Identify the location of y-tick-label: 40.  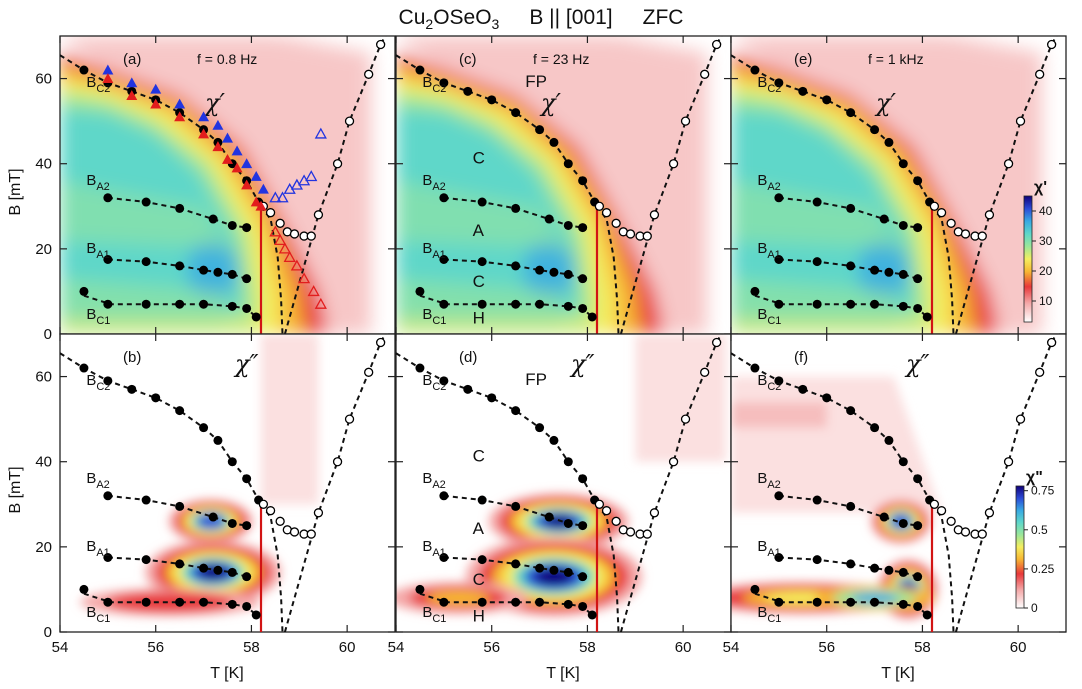
(43, 462).